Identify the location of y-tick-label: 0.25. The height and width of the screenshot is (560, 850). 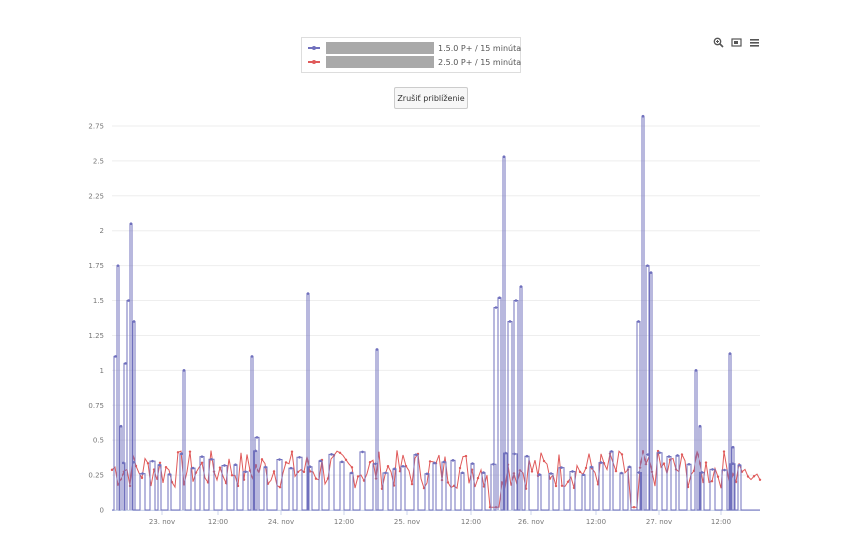
(96, 476).